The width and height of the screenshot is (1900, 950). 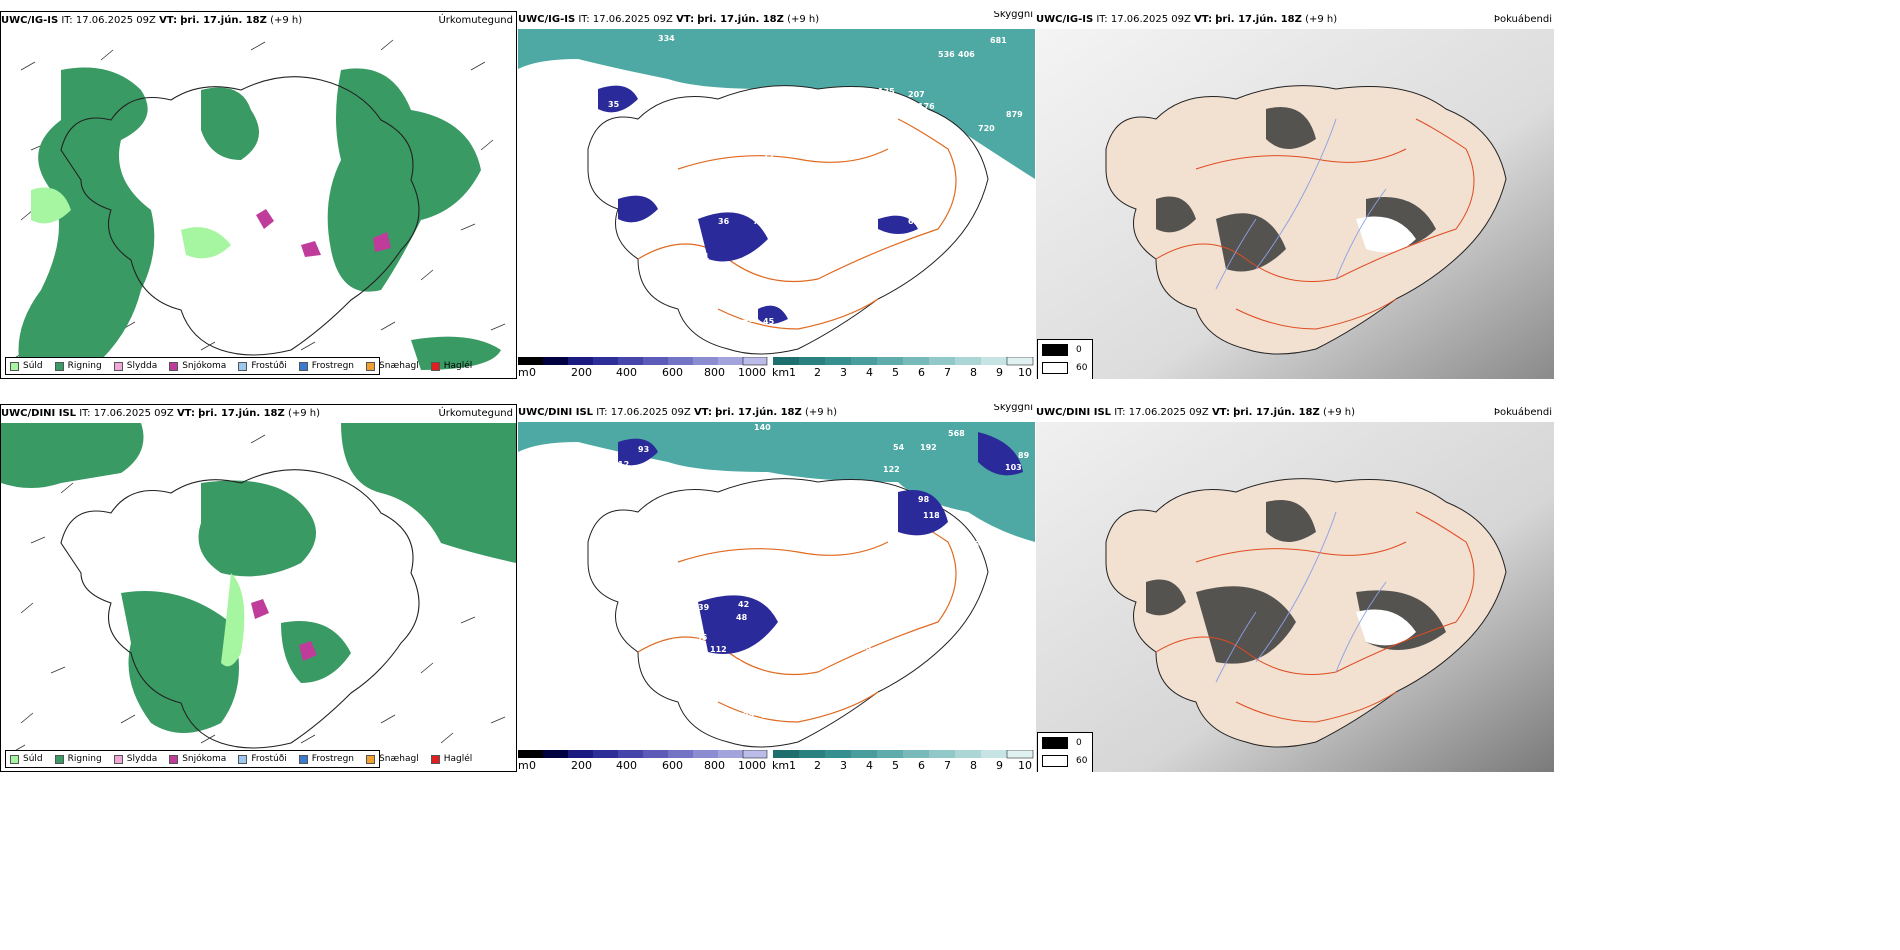 What do you see at coordinates (664, 631) in the screenshot?
I see `cloud-label: 60` at bounding box center [664, 631].